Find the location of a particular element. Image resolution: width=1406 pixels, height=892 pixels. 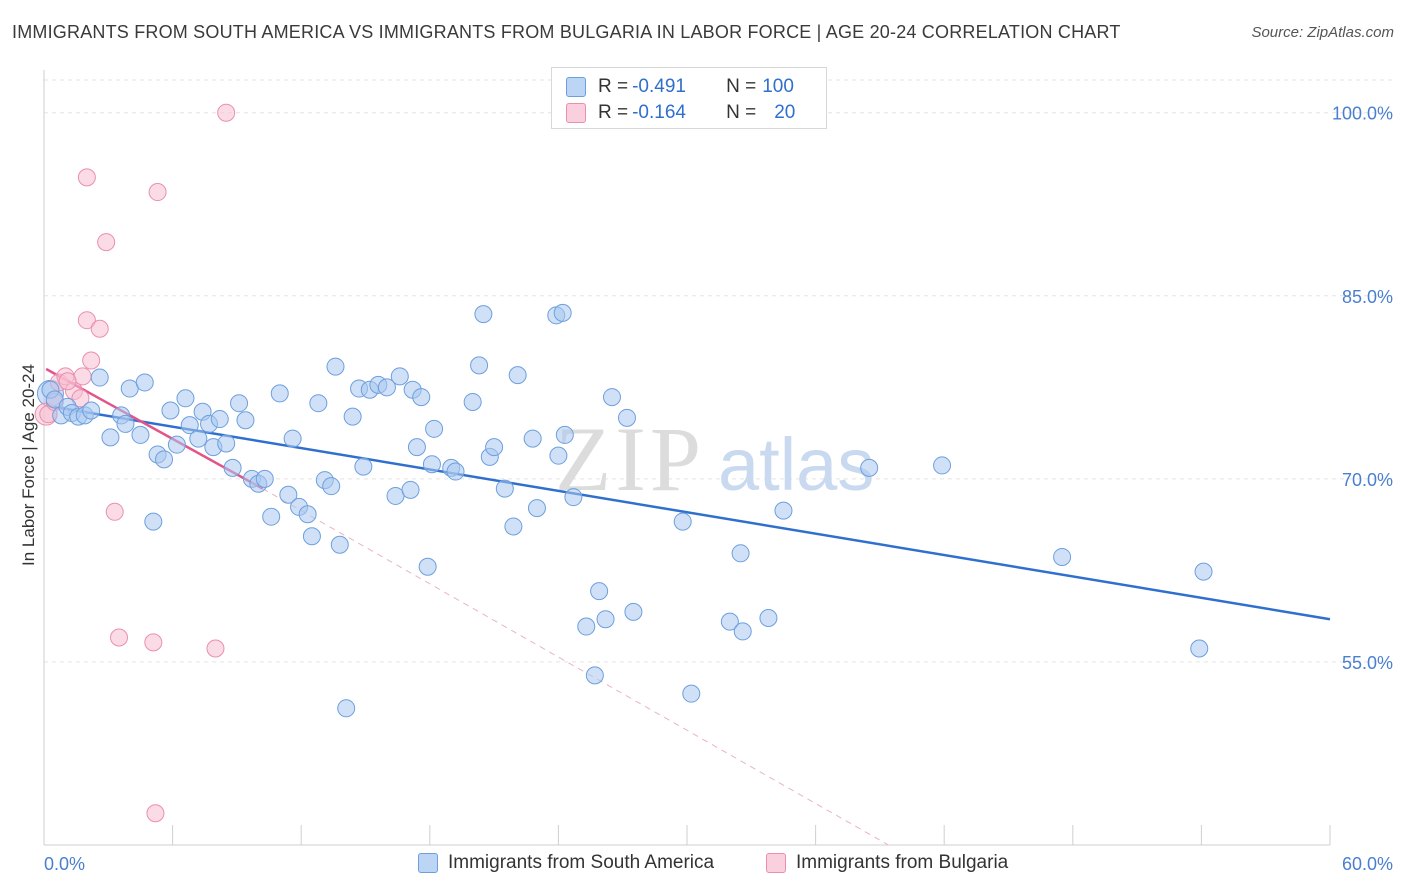

legend-label: Immigrants from Bulgaria is located at coordinates (902, 862).